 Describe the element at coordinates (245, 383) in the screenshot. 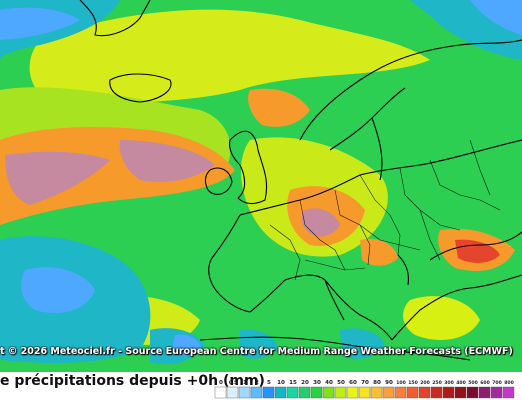

I see `legend-label: 1` at that location.